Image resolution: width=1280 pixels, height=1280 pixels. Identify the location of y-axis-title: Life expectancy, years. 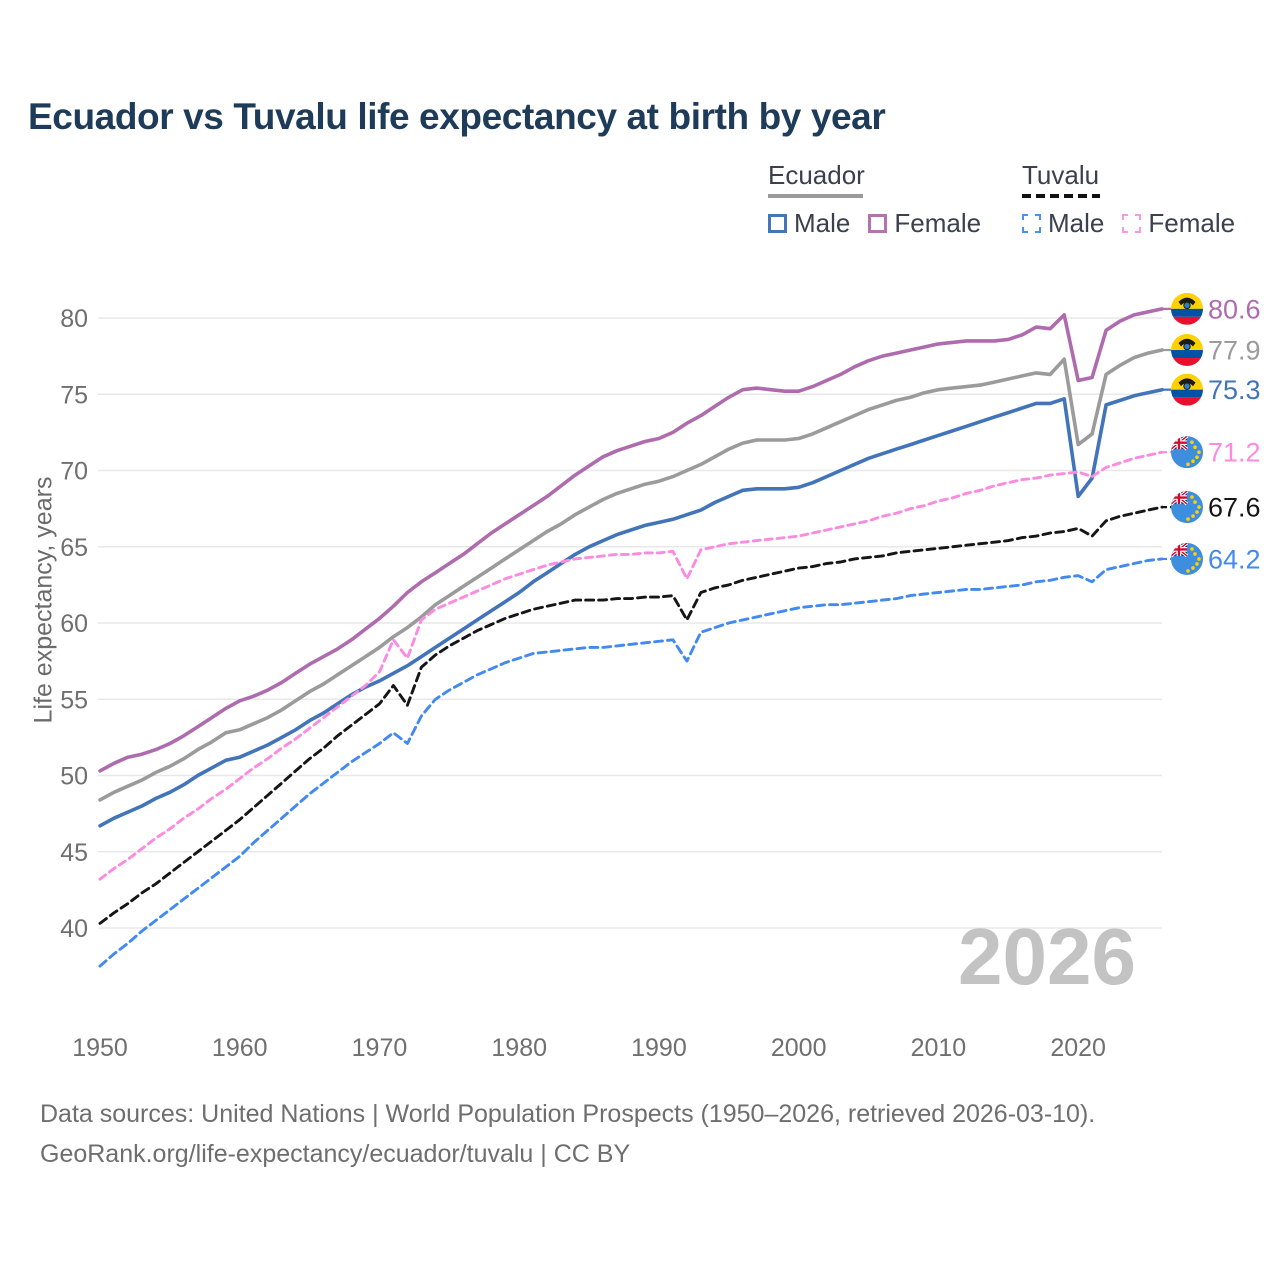
(43, 600).